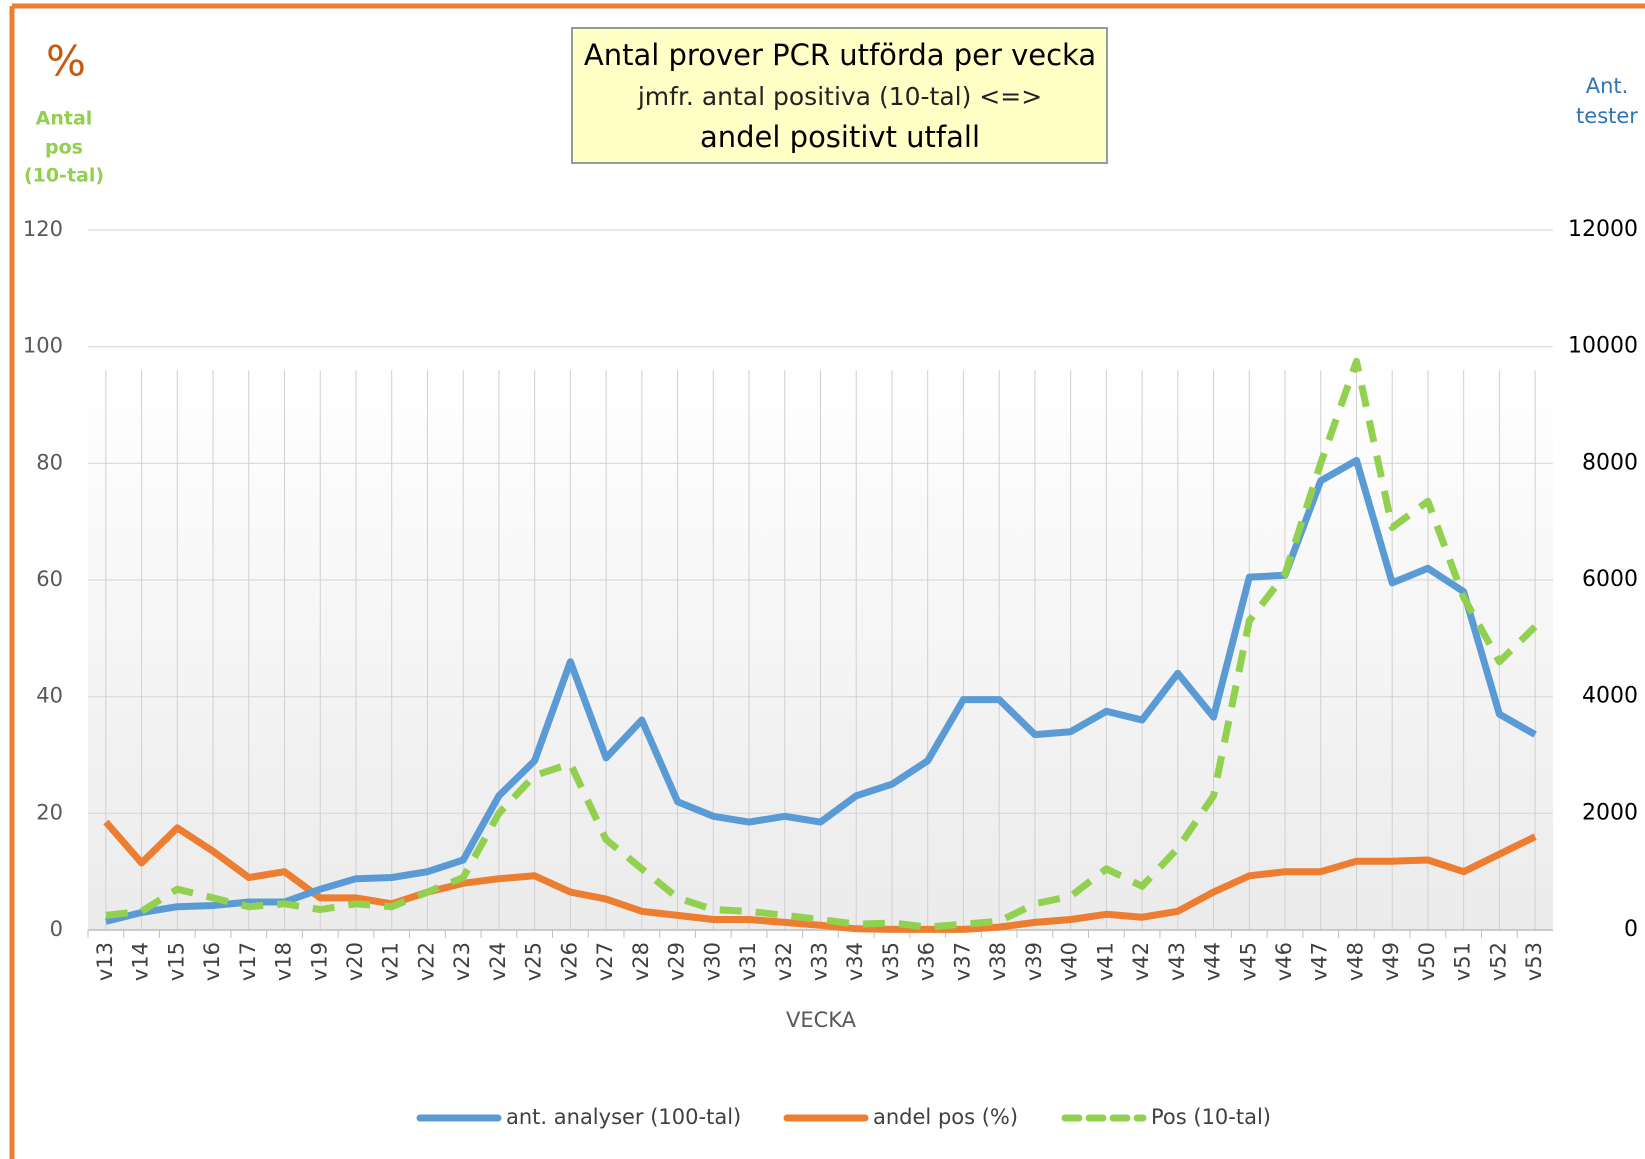  Describe the element at coordinates (962, 961) in the screenshot. I see `x-tick-label: v37` at that location.